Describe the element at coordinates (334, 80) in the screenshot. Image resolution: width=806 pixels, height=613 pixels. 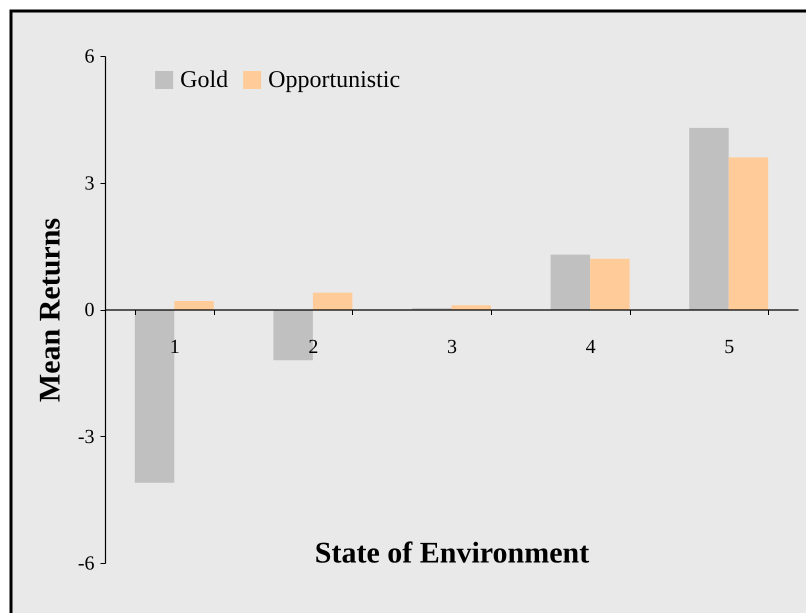
I see `legend-label: Opportunistic` at that location.